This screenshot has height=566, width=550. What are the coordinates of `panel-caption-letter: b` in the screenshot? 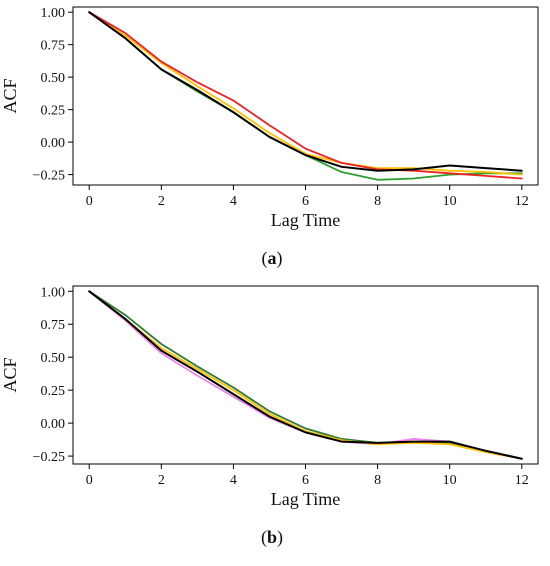 It's located at (272, 537).